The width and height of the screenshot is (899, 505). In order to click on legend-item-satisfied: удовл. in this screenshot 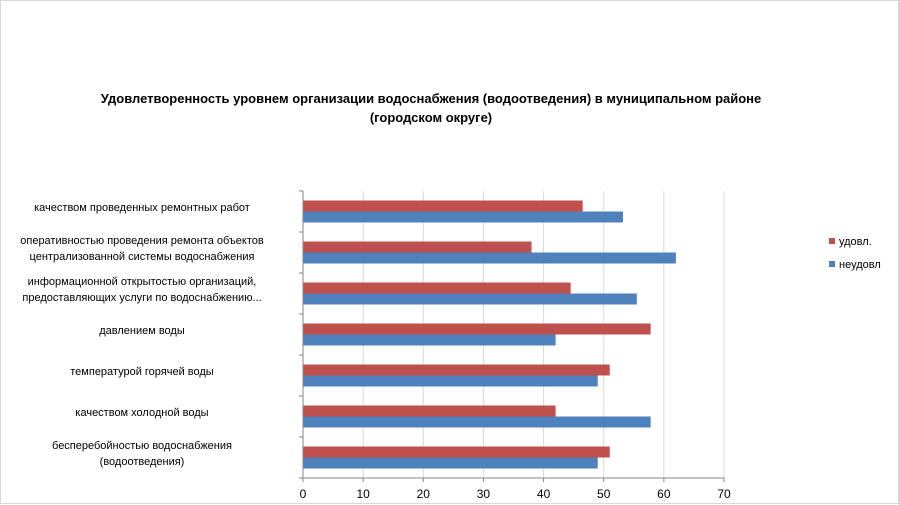, I will do `click(850, 242)`.